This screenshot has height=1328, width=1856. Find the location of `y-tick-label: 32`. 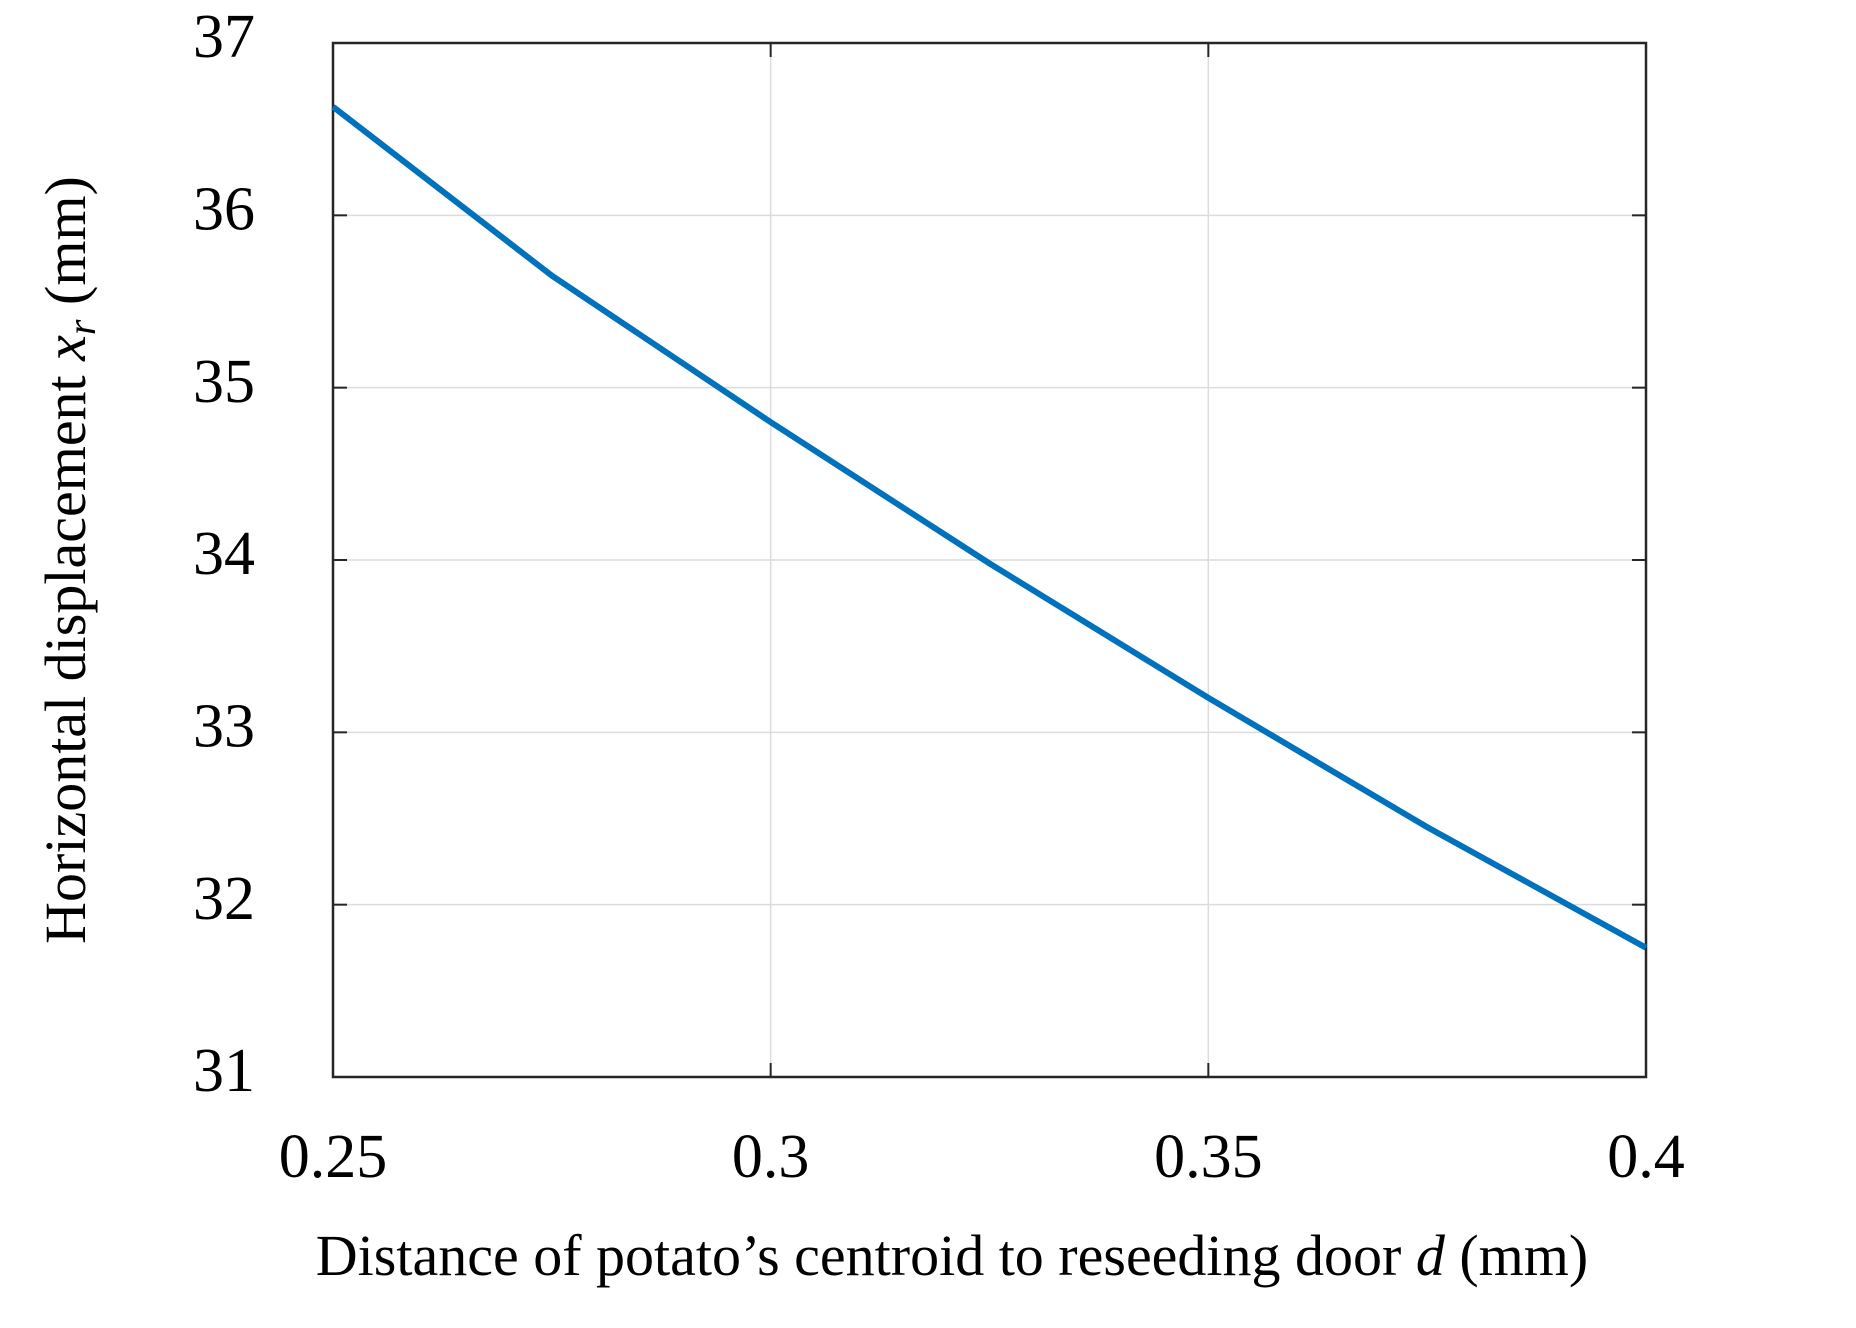

y-tick-label: 32 is located at coordinates (224, 899).